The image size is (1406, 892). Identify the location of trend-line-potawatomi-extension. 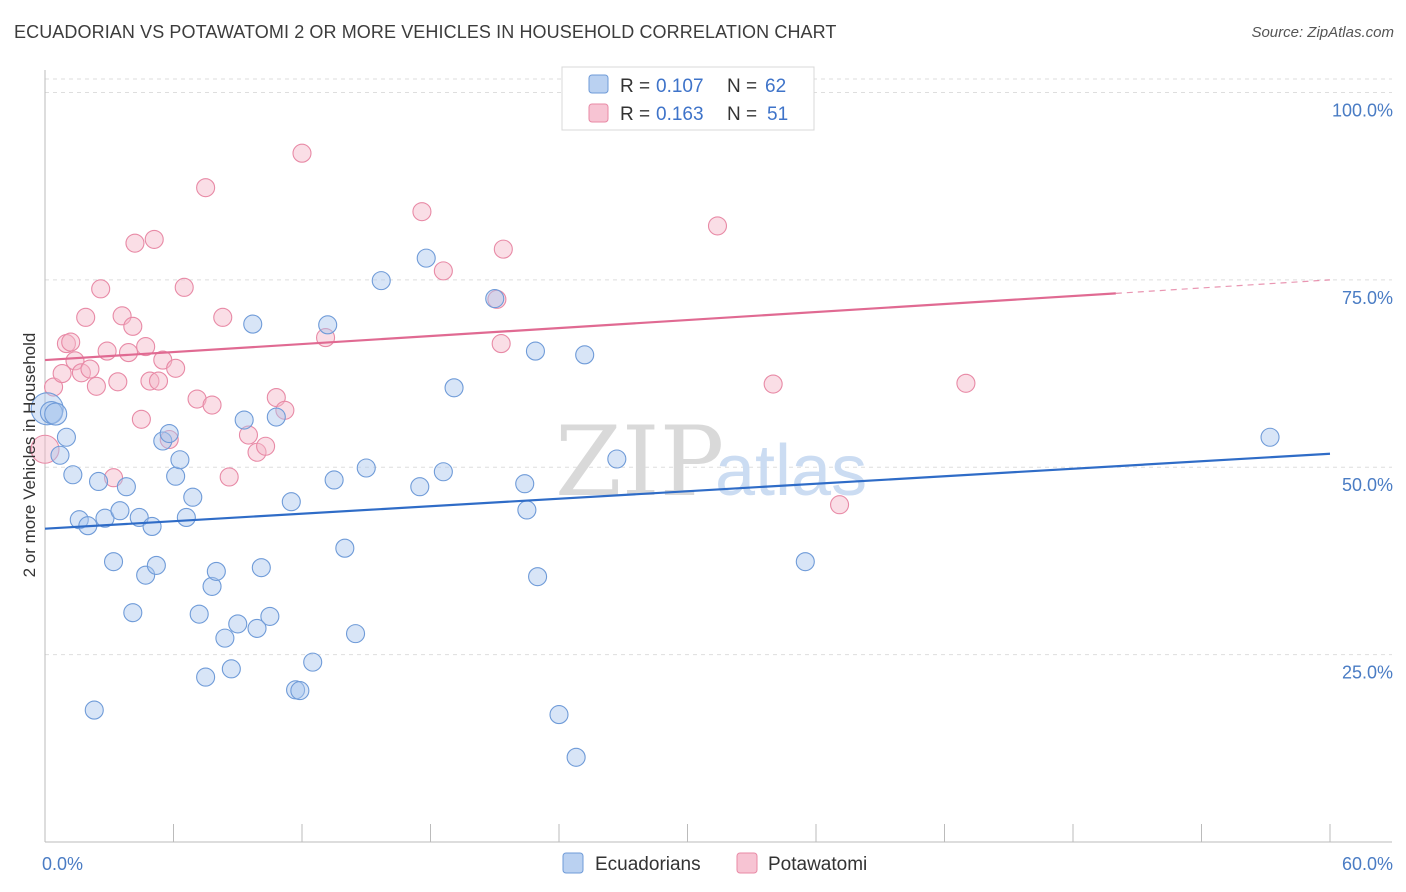
(1223, 286).